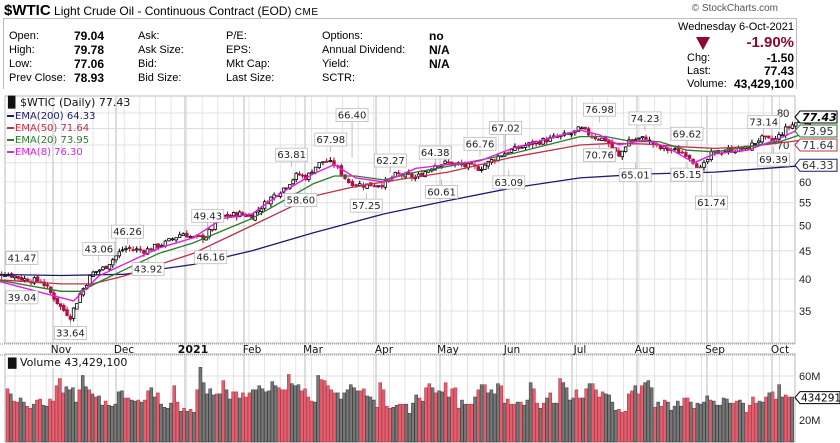  What do you see at coordinates (193, 349) in the screenshot?
I see `x-tick-label: 2021` at bounding box center [193, 349].